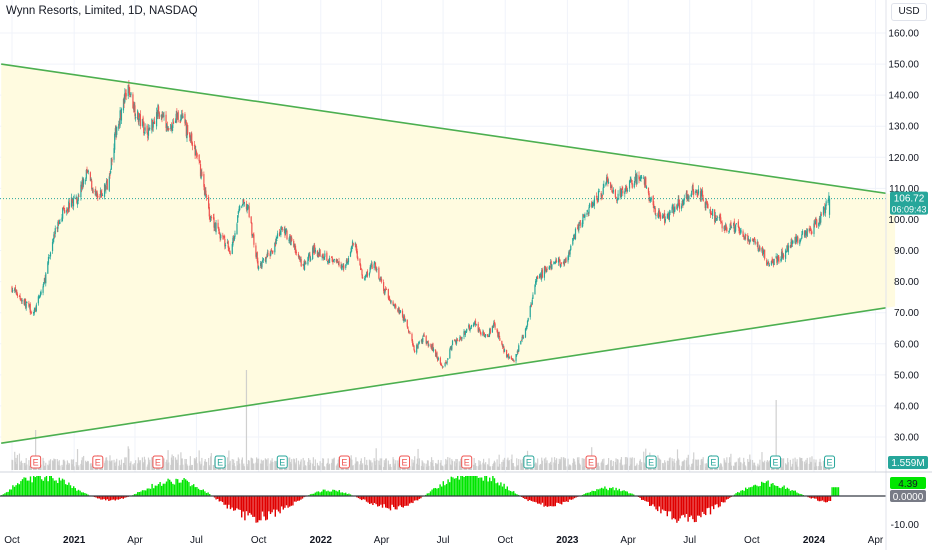  Describe the element at coordinates (909, 12) in the screenshot. I see `currency-button: USD` at that location.